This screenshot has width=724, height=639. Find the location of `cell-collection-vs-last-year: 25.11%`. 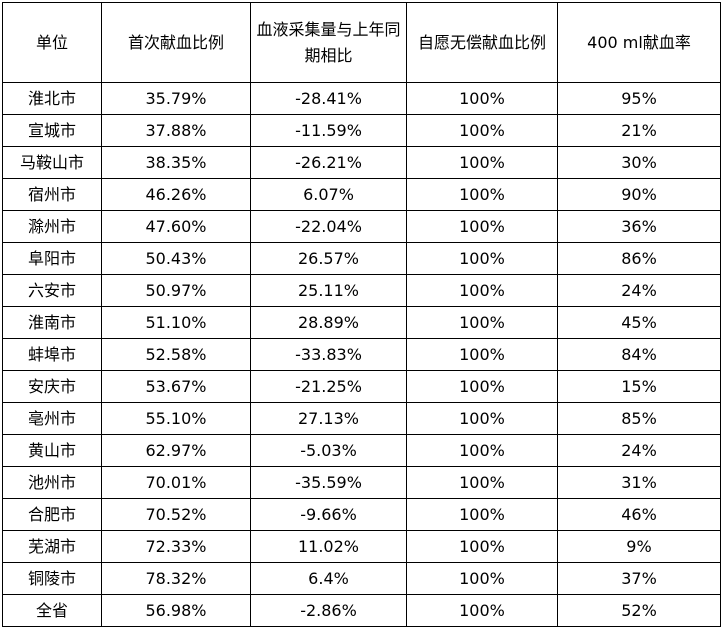

cell-collection-vs-last-year: 25.11% is located at coordinates (328, 290).